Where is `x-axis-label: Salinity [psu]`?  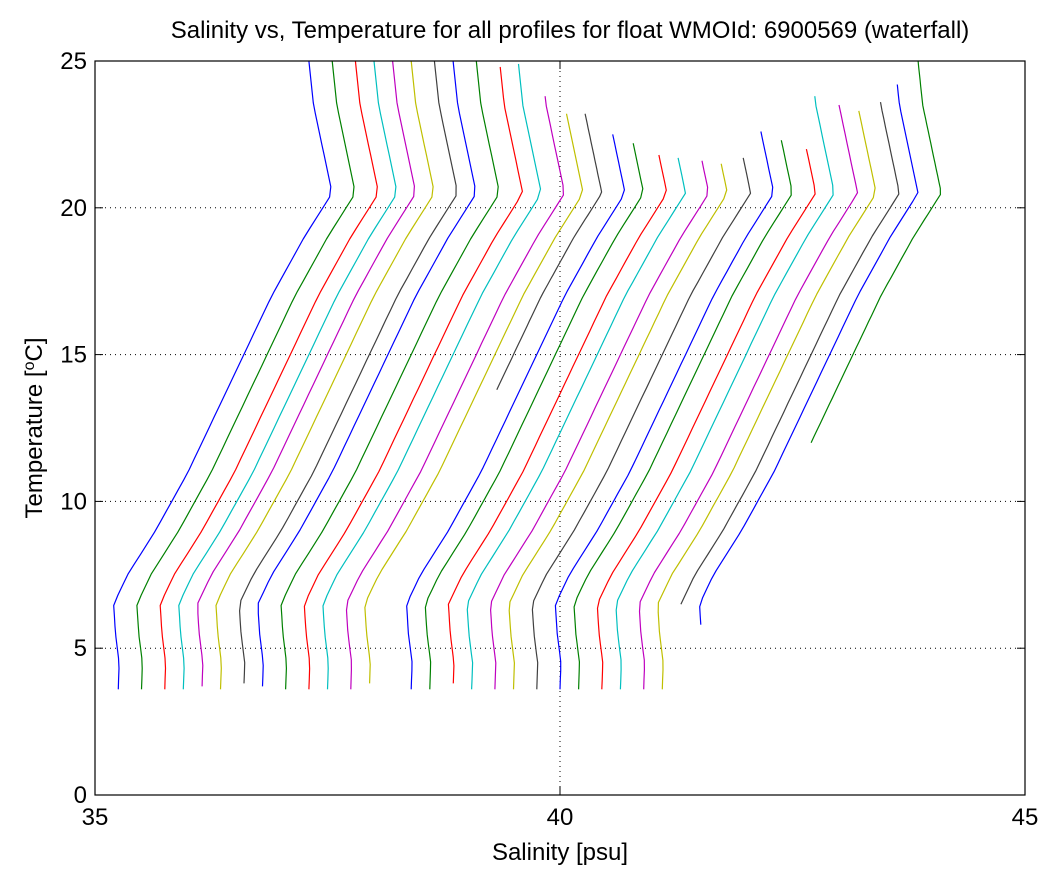 x-axis-label: Salinity [psu] is located at coordinates (560, 852).